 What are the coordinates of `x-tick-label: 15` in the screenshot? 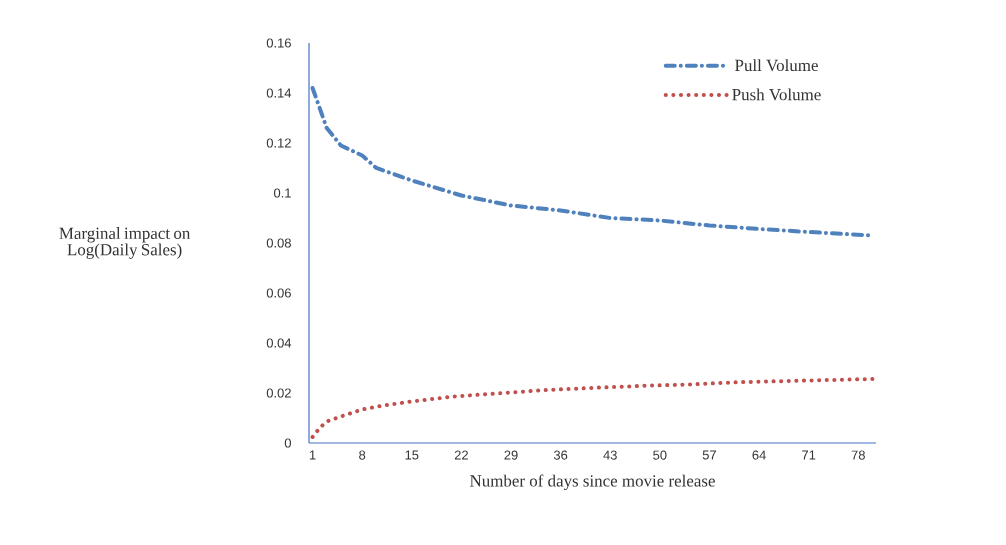 It's located at (412, 455).